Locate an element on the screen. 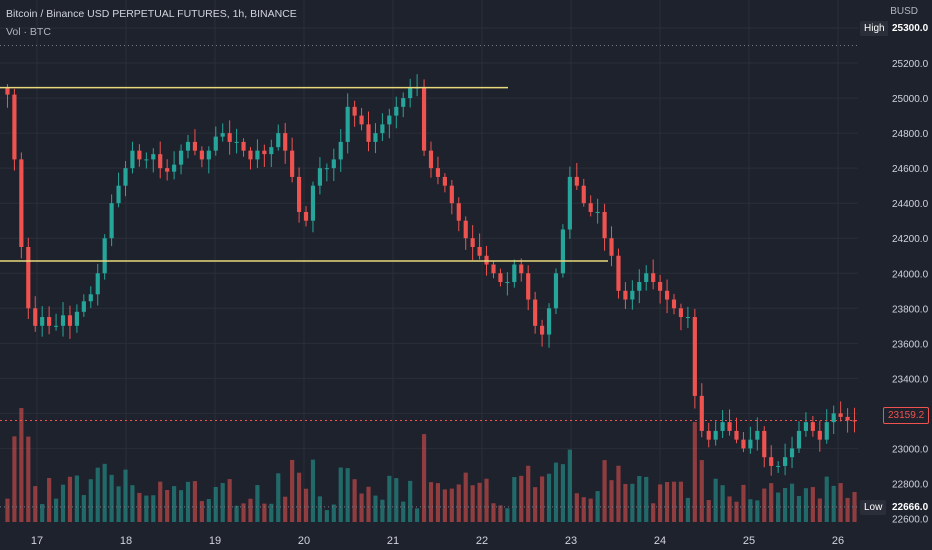 The image size is (932, 550). price-axis-tick-label: 23000.0 is located at coordinates (910, 449).